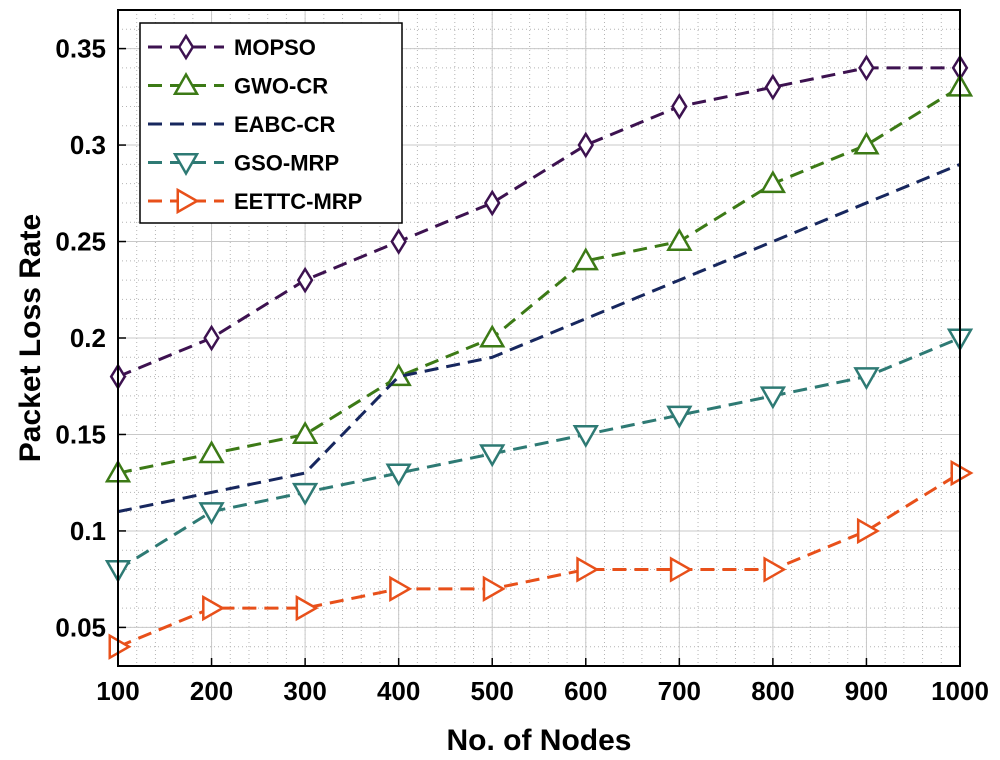 The height and width of the screenshot is (760, 1000). Describe the element at coordinates (285, 124) in the screenshot. I see `legend-label: EABC-CR` at that location.